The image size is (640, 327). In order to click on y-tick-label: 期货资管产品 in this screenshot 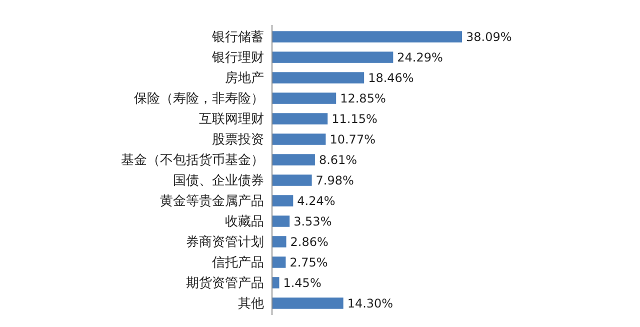, I will do `click(225, 283)`.